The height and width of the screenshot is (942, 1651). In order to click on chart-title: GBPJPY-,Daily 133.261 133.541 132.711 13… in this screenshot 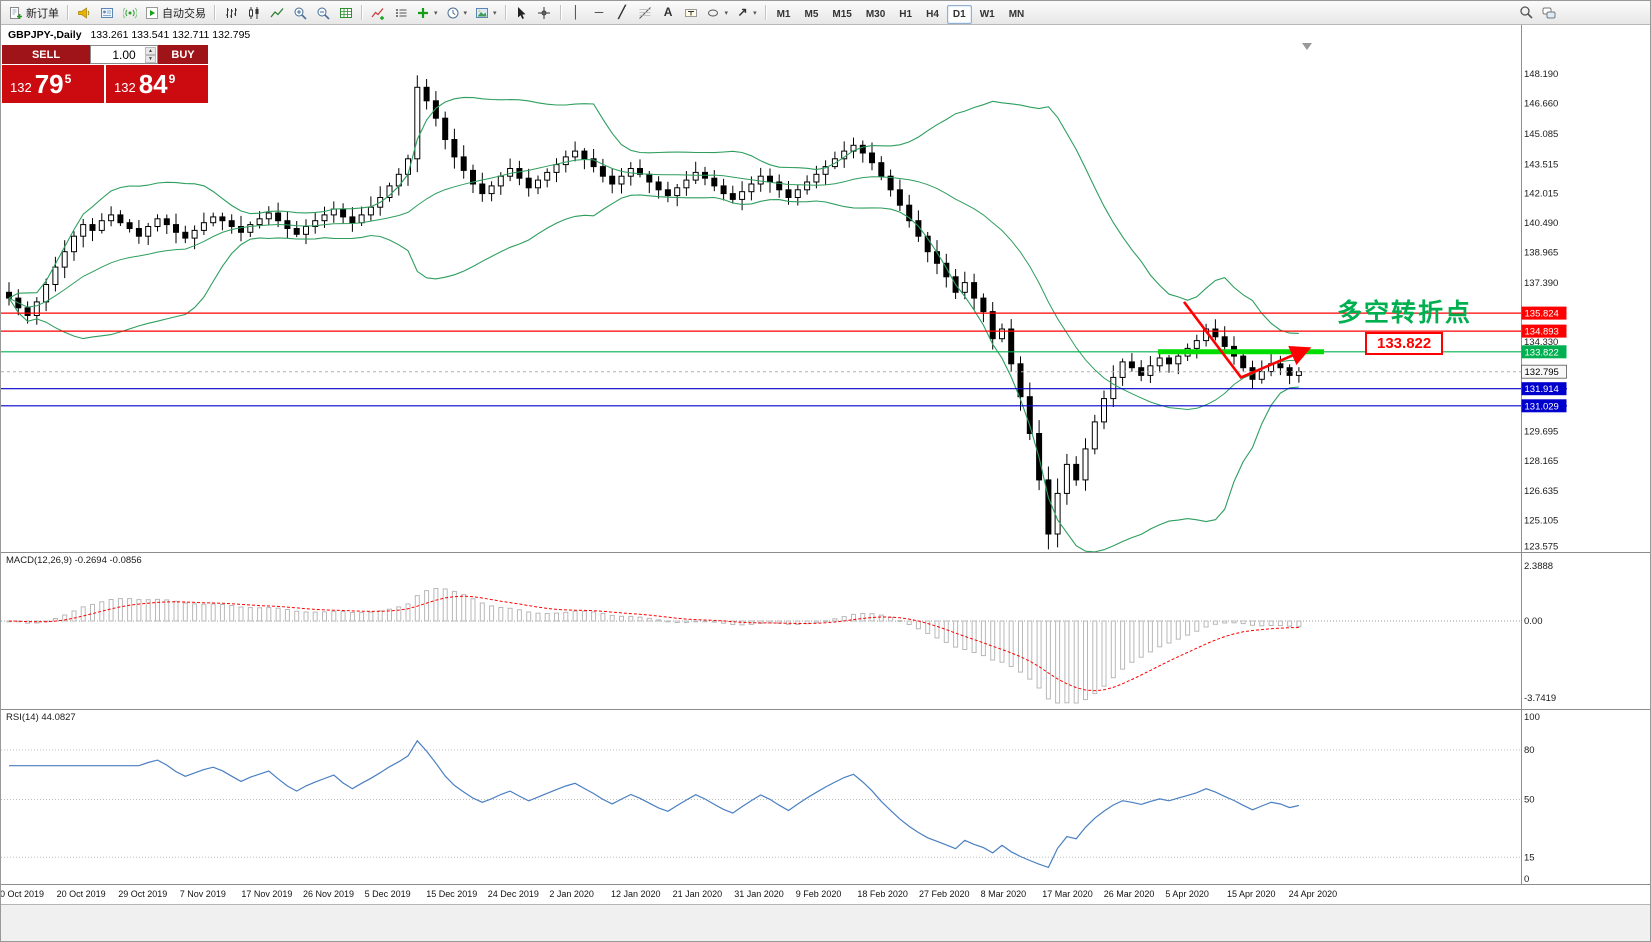, I will do `click(129, 35)`.